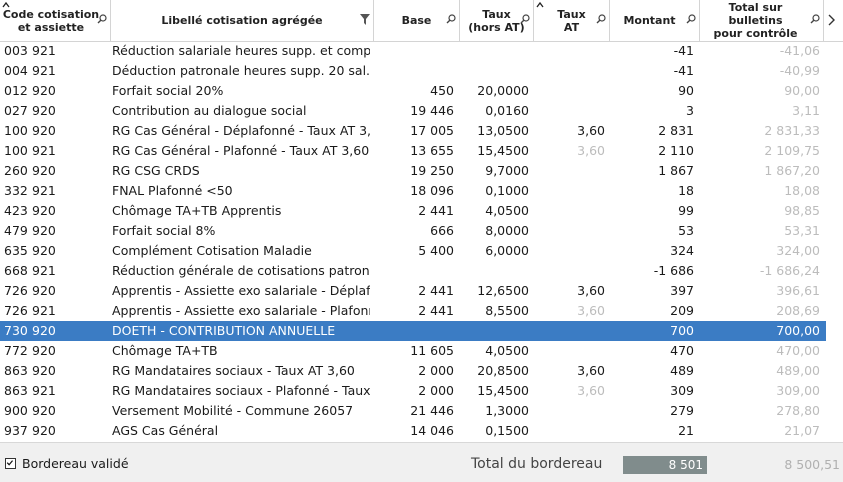 The image size is (843, 482). I want to click on total-controle-cell: 3,11, so click(806, 110).